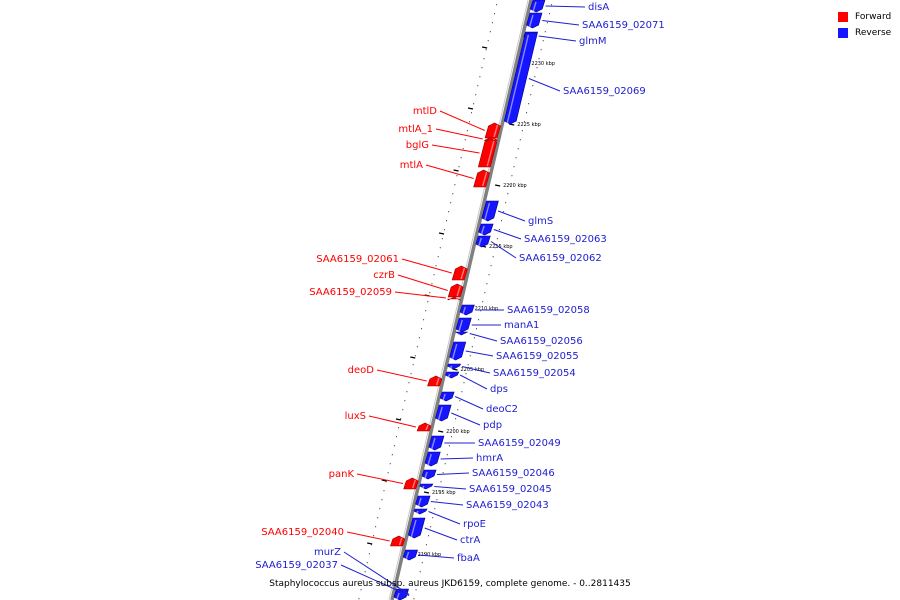  Describe the element at coordinates (560, 258) in the screenshot. I see `gene-label-SAA6159_02062: SAA6159_02062` at that location.